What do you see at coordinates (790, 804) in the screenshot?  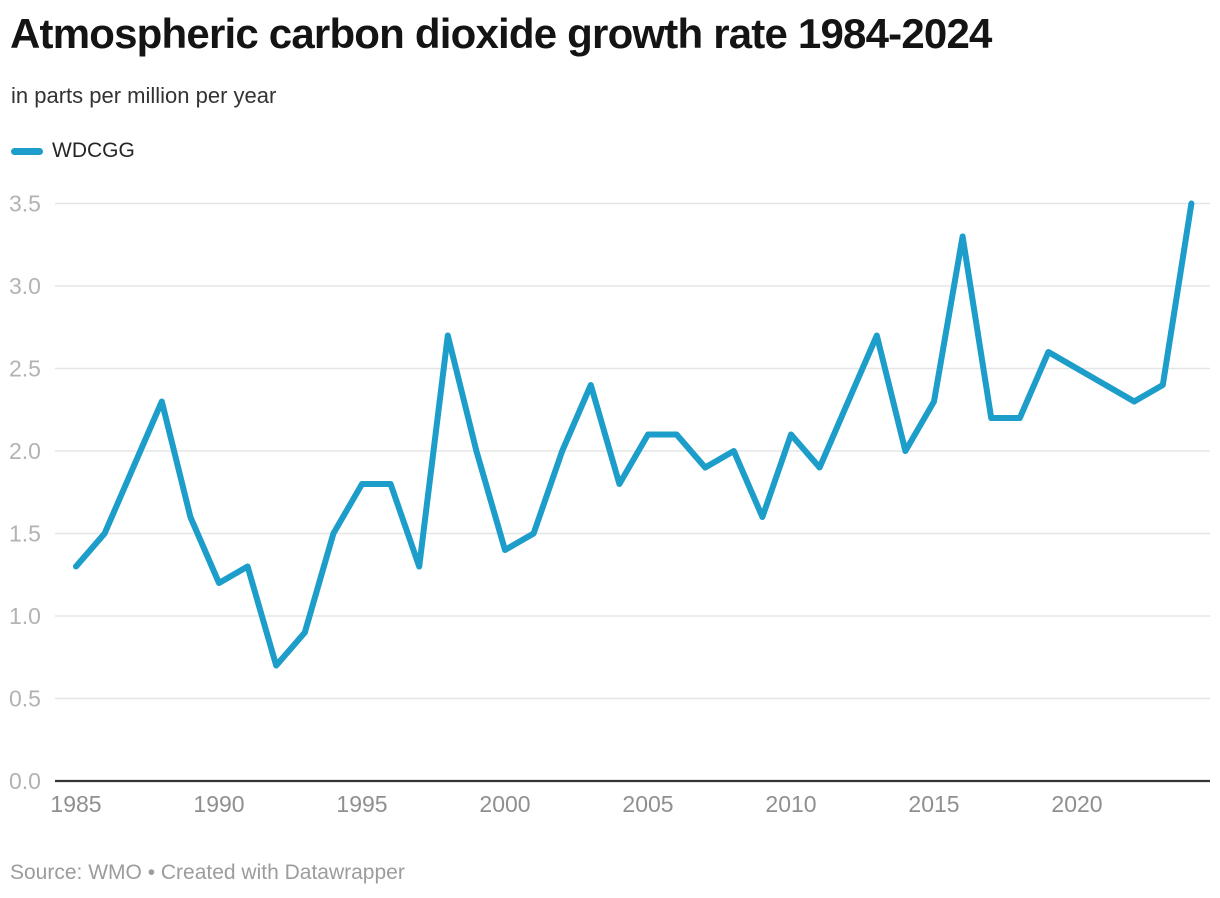 I see `x-tick-label: 2010` at bounding box center [790, 804].